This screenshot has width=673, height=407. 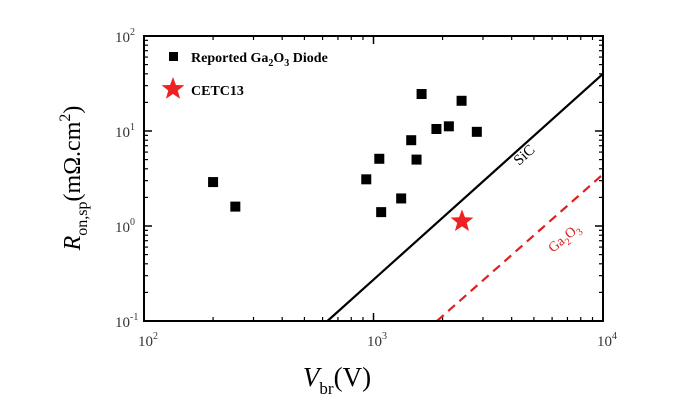 I want to click on ga2o3-limit-line, so click(x=520, y=247).